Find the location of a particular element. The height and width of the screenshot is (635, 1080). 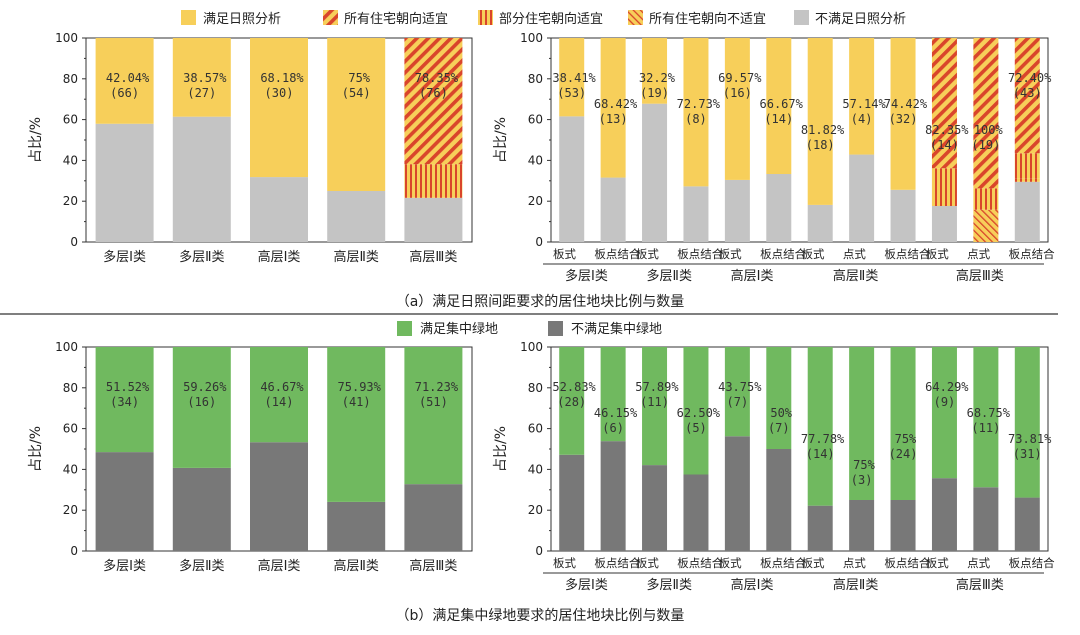

x-group-label: 多层Ⅱ类 is located at coordinates (669, 585).